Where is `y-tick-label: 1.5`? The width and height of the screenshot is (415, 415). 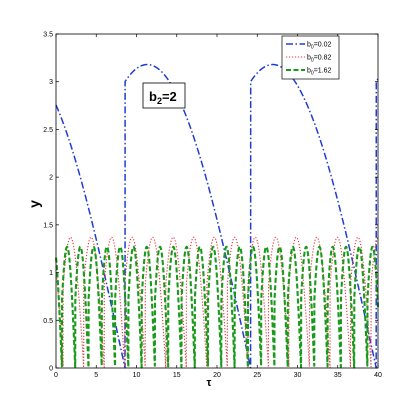
y-tick-label: 1.5 is located at coordinates (48, 225).